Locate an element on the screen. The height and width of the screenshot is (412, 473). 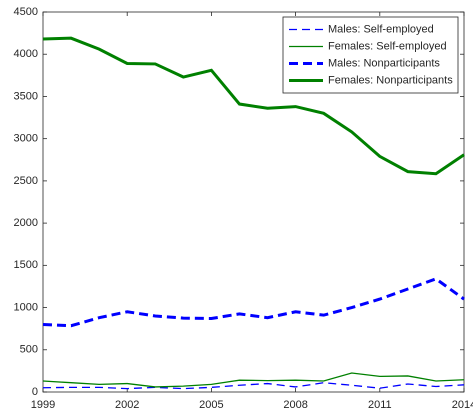
y-tick-label: 3000 is located at coordinates (26, 139).